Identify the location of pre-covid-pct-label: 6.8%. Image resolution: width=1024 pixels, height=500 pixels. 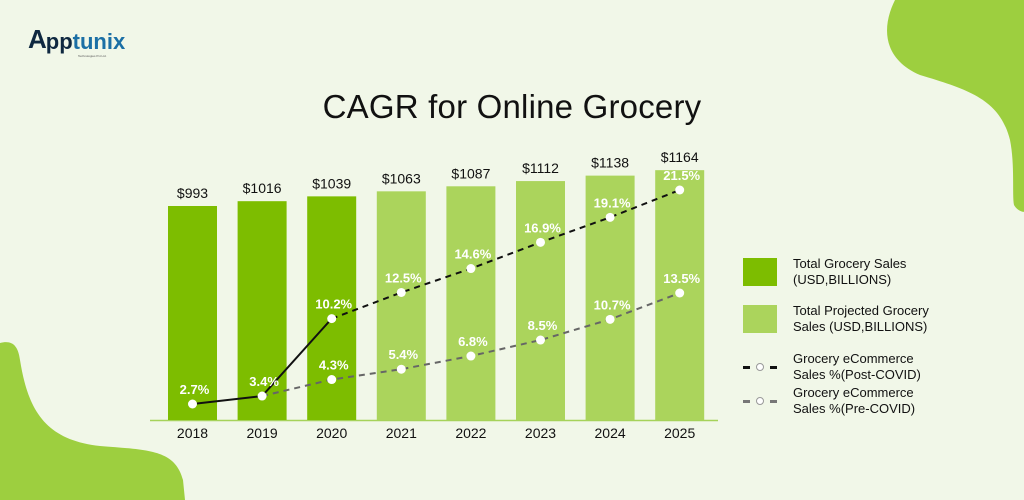
(473, 341).